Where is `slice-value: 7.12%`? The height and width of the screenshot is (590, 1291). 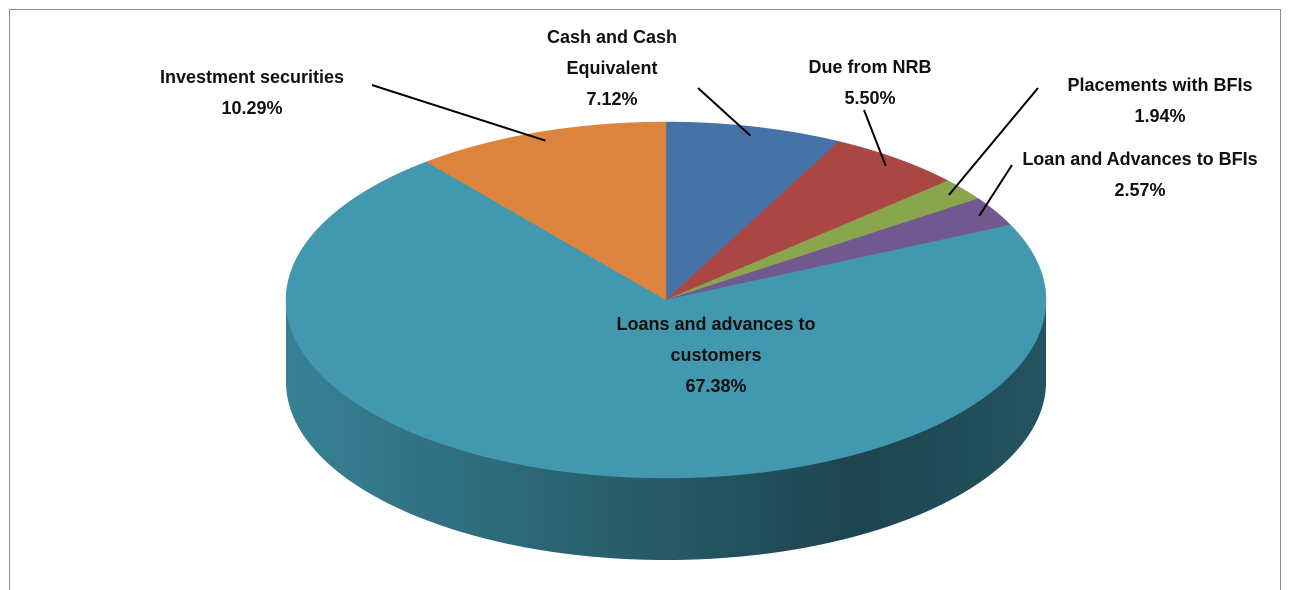
slice-value: 7.12% is located at coordinates (612, 99).